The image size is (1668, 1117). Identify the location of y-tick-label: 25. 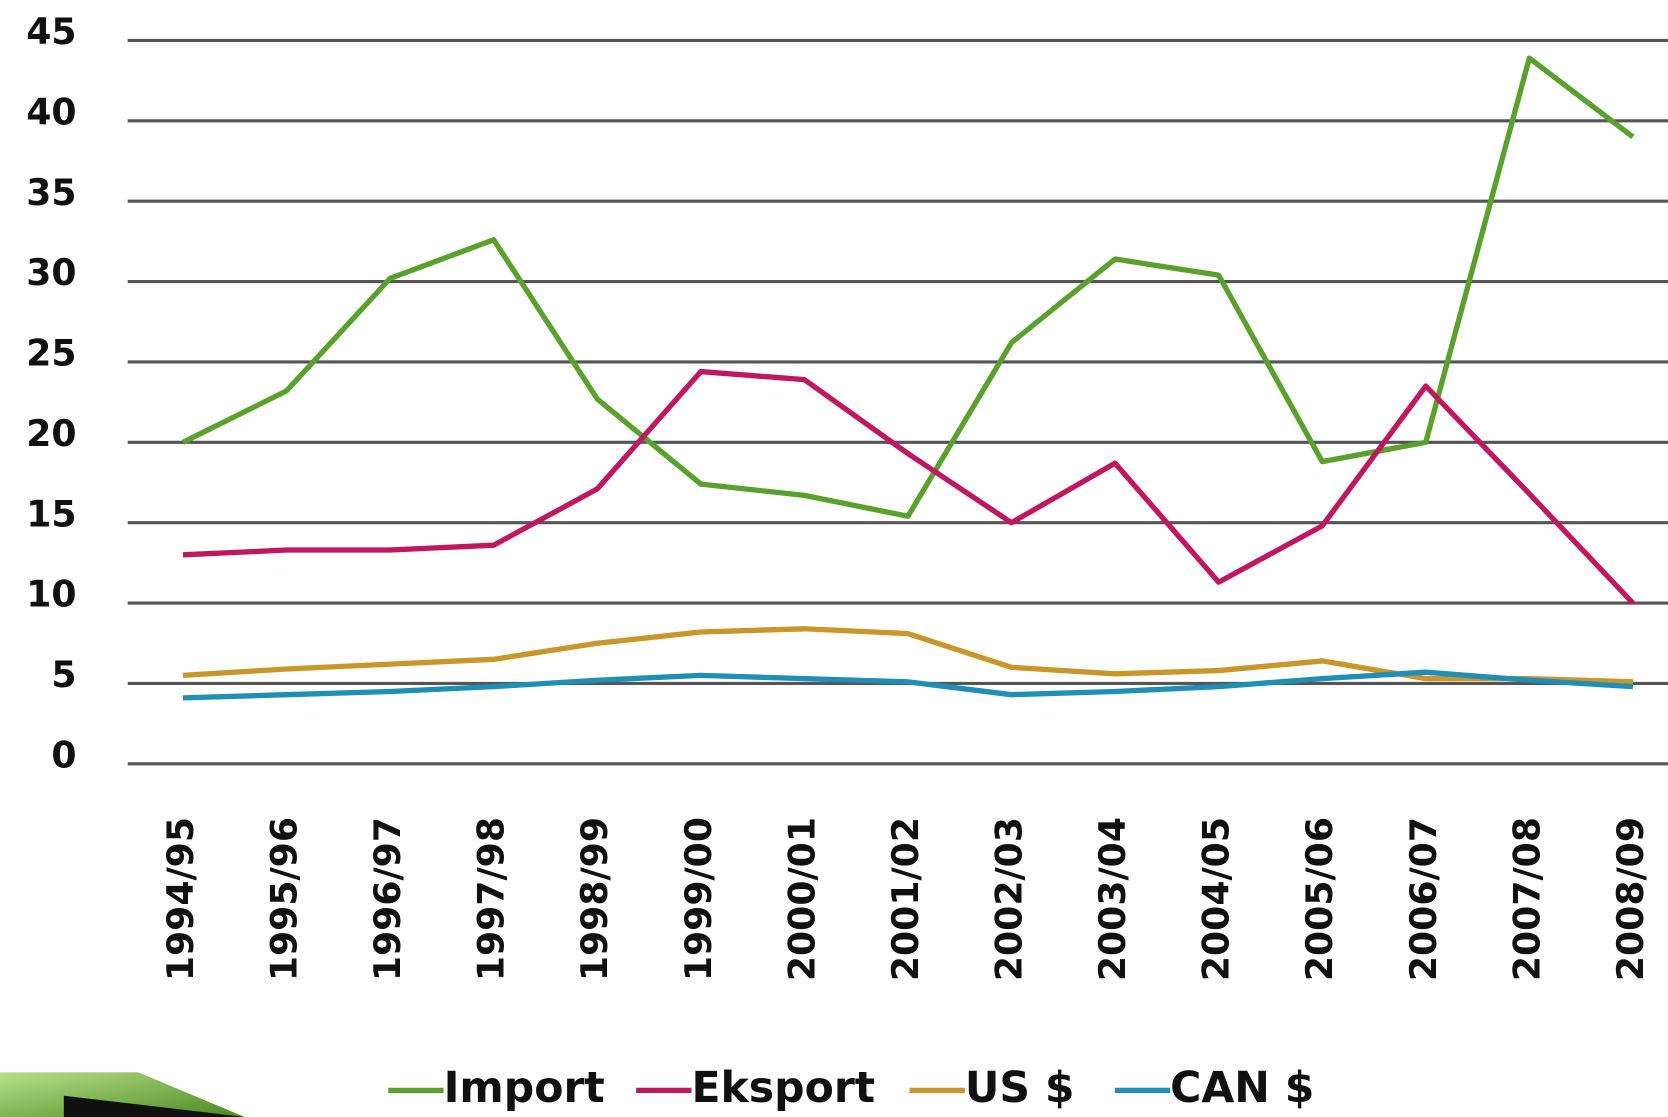
(51, 353).